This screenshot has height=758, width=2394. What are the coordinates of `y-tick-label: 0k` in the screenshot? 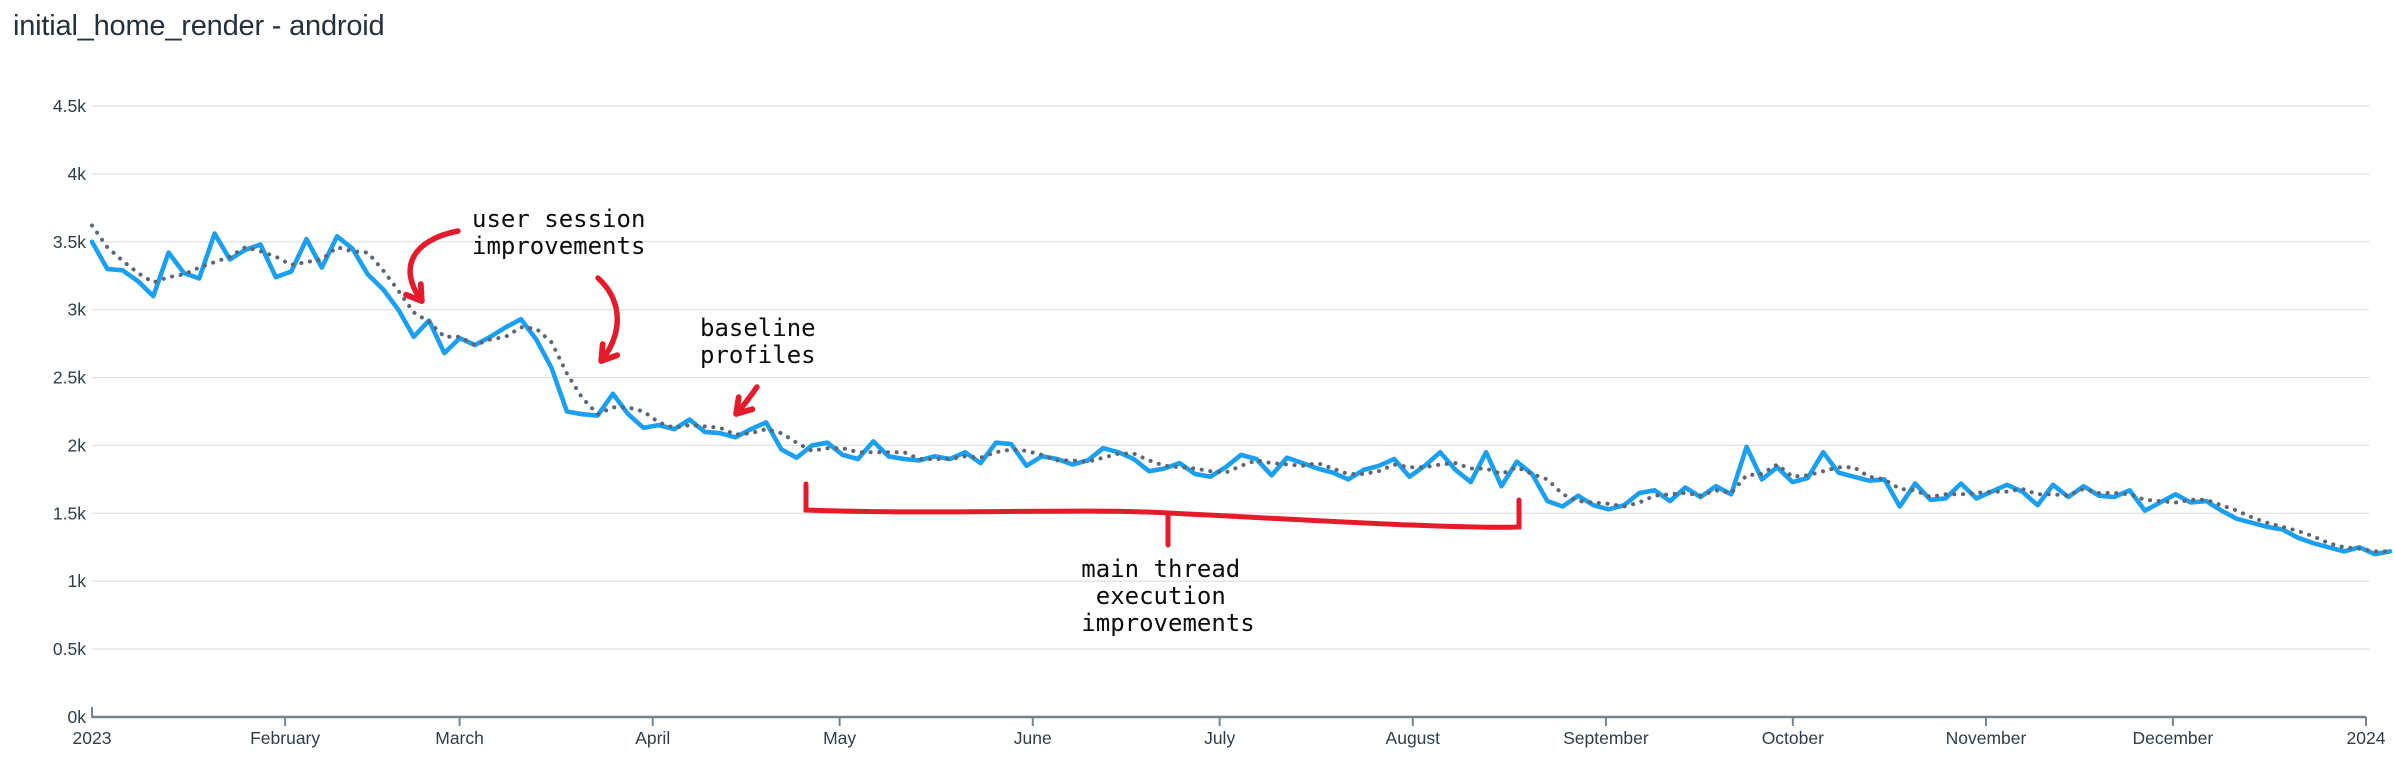 It's located at (77, 717).